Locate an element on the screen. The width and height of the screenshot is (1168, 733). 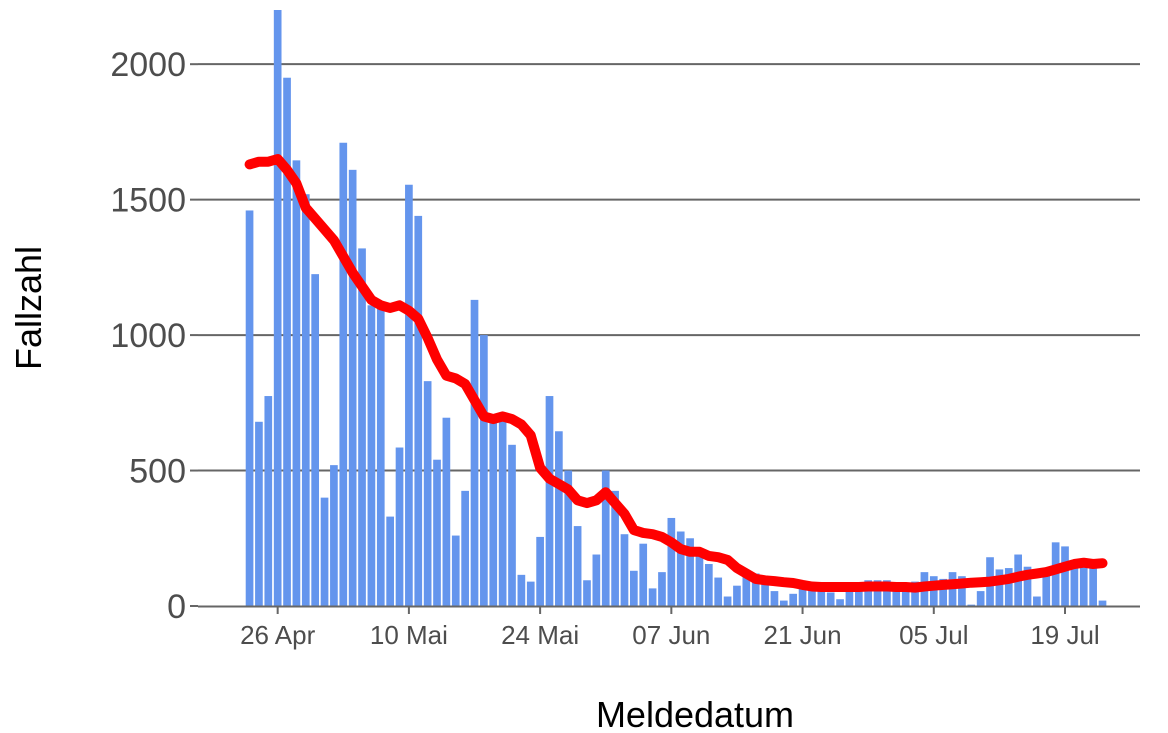
x-axis-title: Meldedatum is located at coordinates (695, 713).